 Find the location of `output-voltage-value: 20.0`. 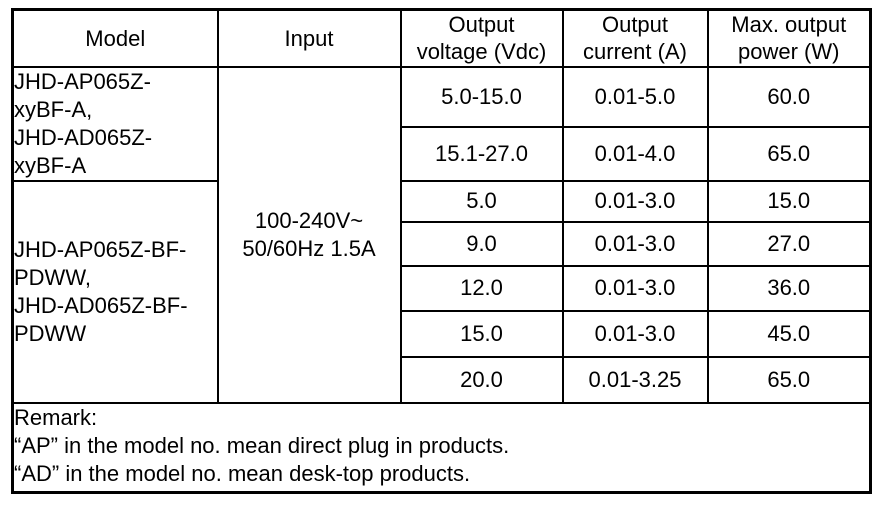

output-voltage-value: 20.0 is located at coordinates (481, 379).